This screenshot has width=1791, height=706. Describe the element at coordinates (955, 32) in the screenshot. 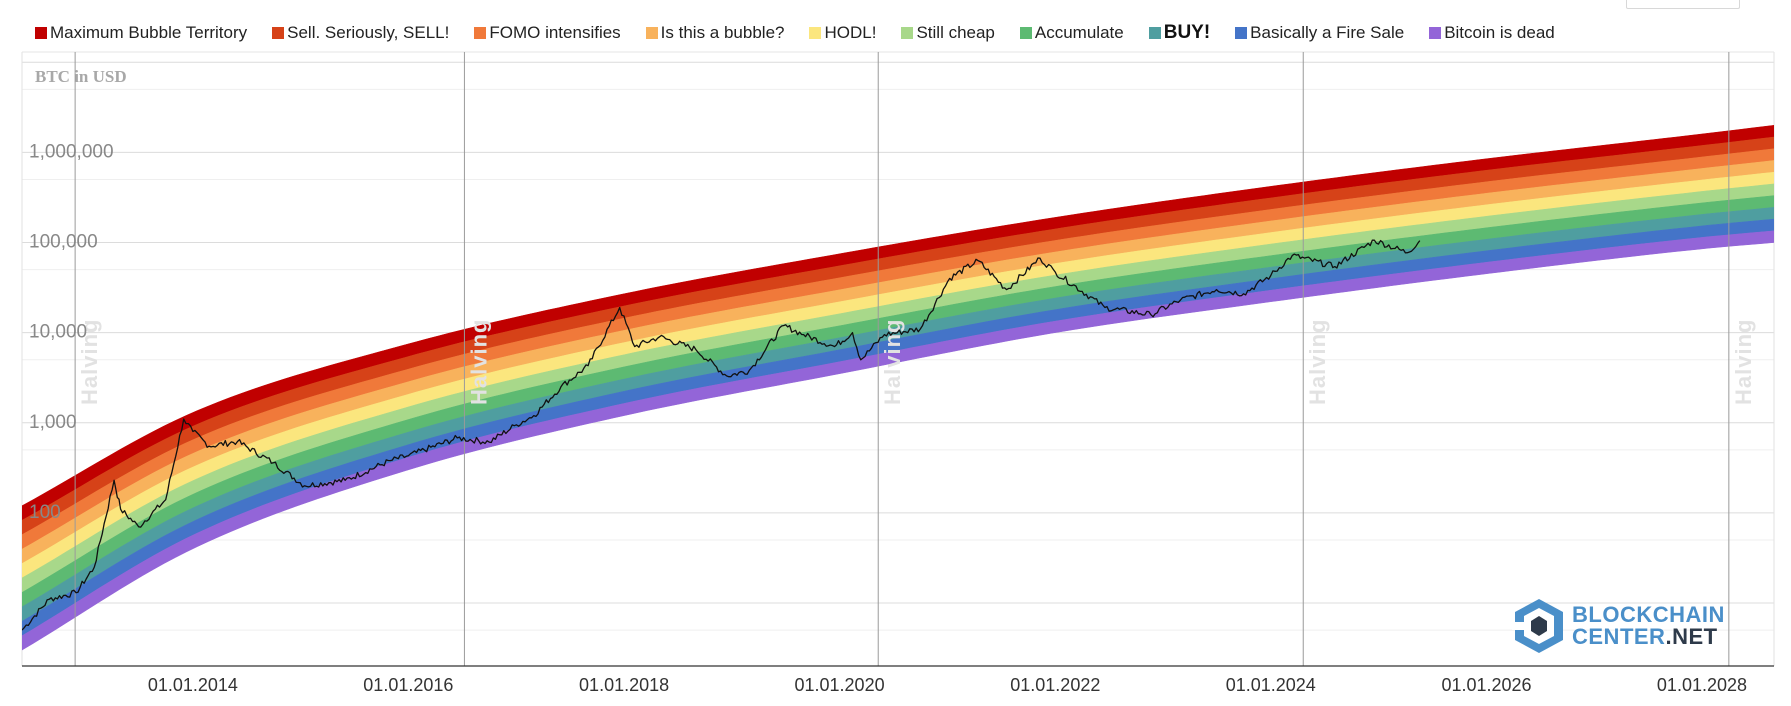

I see `legend-label: Still cheap` at that location.